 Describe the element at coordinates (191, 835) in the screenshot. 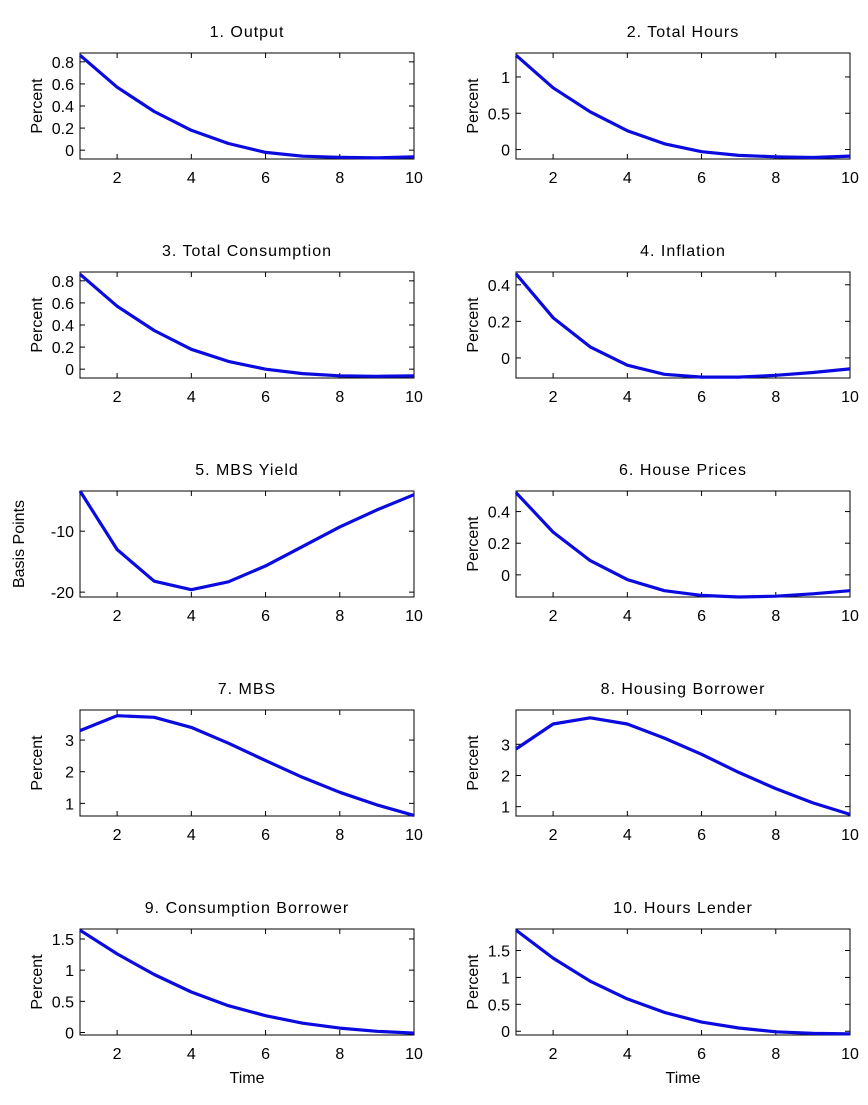

I see `chart-7-xtick-label-4: 4` at that location.